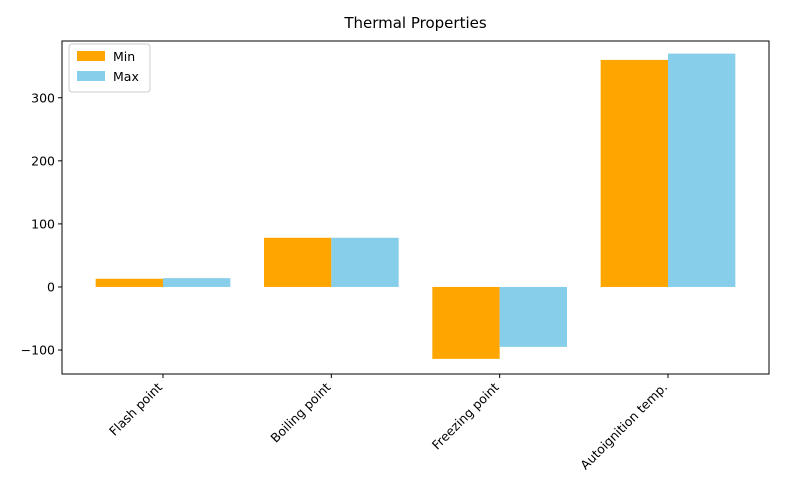 This screenshot has width=800, height=500. What do you see at coordinates (38, 350) in the screenshot?
I see `y-tick-label: −100` at bounding box center [38, 350].